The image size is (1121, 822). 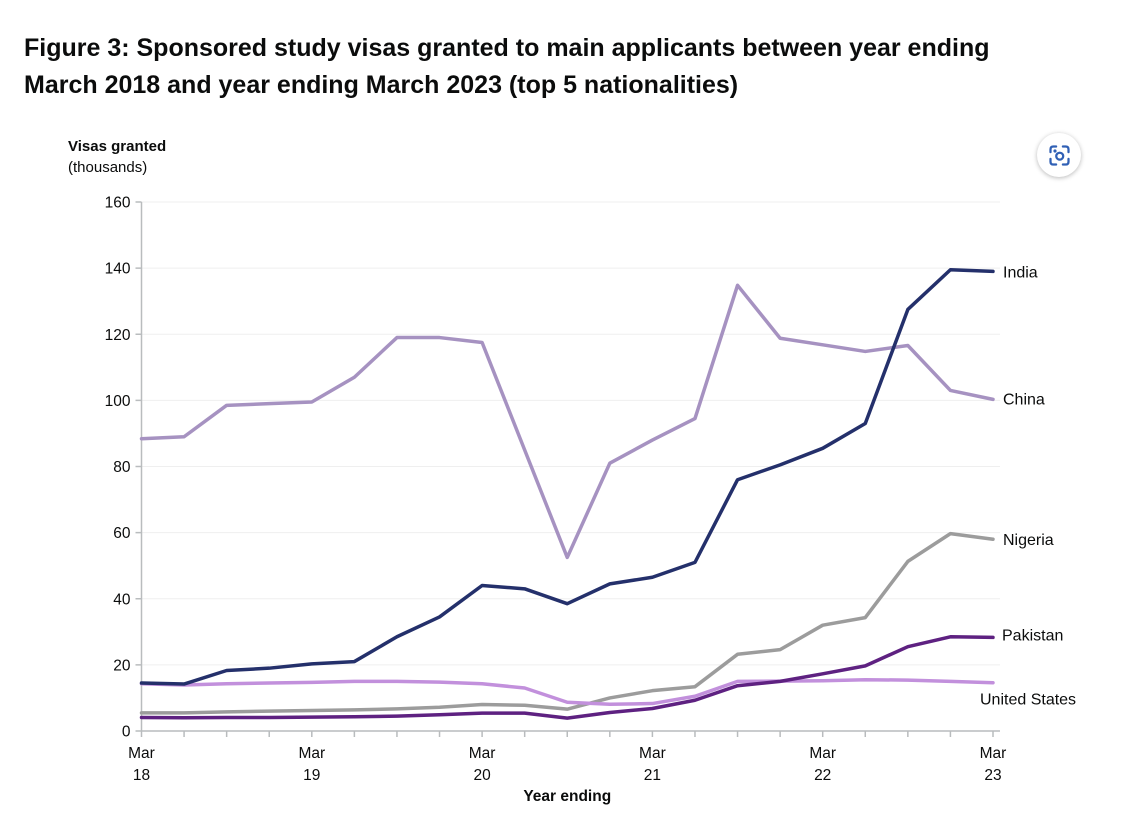 What do you see at coordinates (118, 401) in the screenshot?
I see `y-tick-label-100: 100` at bounding box center [118, 401].